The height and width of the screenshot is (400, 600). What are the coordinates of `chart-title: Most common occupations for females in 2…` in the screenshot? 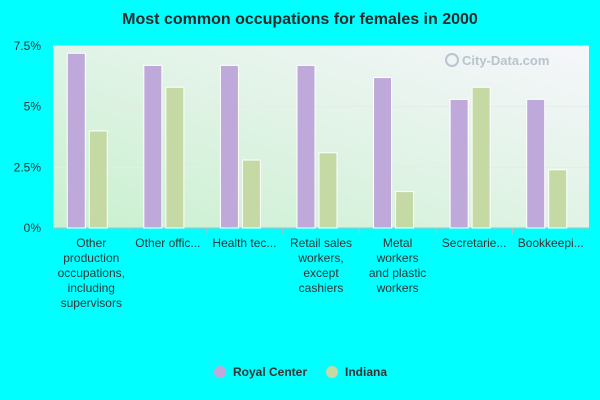 It's located at (300, 19).